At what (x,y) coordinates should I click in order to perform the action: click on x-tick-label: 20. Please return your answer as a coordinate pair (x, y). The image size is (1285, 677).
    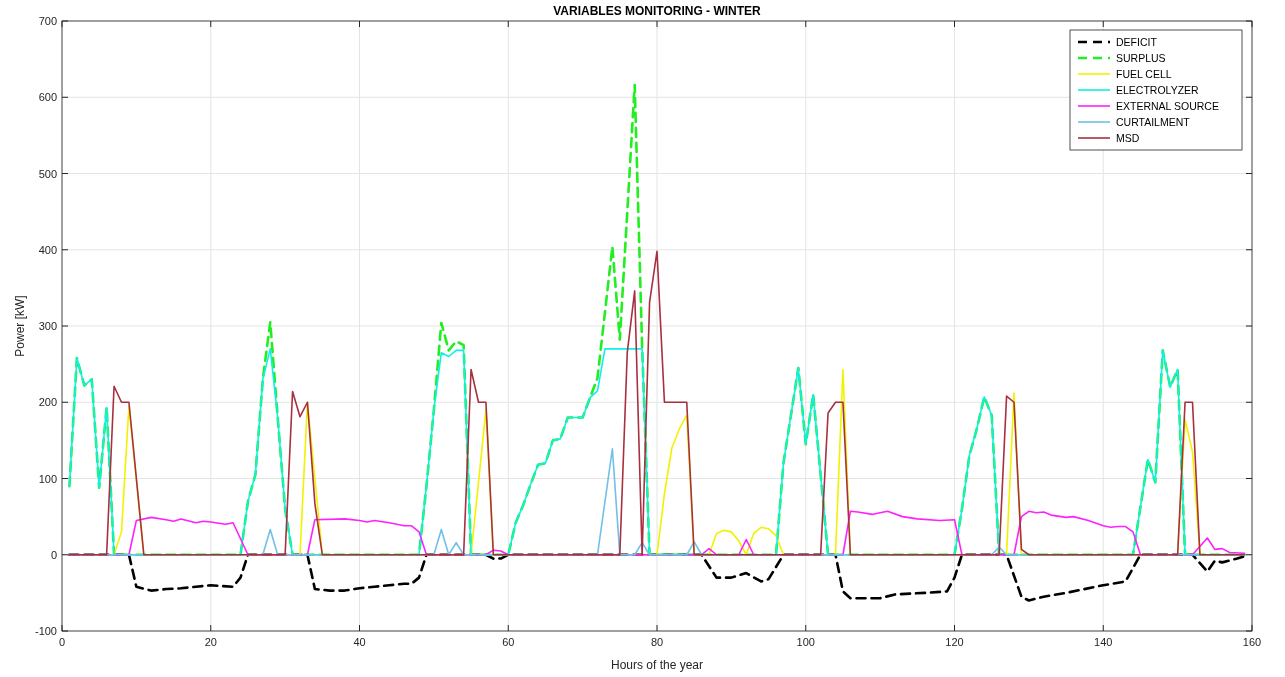
    Looking at the image, I should click on (210, 642).